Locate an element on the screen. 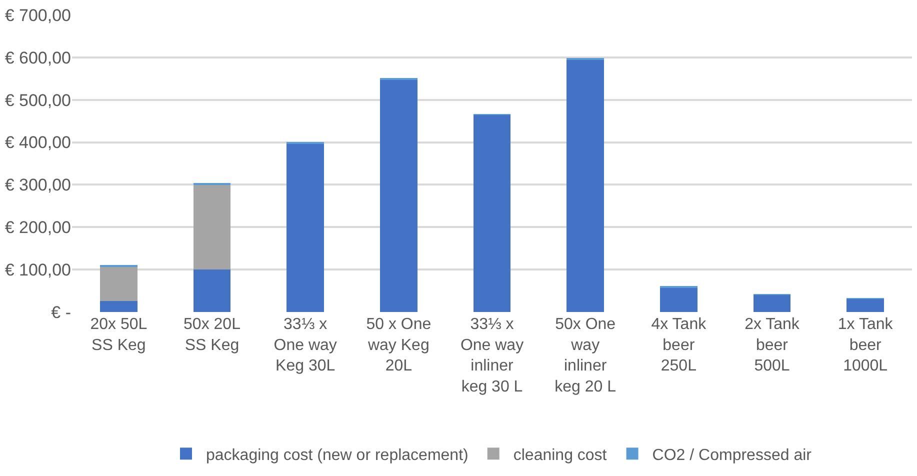 Image resolution: width=917 pixels, height=476 pixels. x-tick-label: 50x One way inliner keg 20 L is located at coordinates (585, 356).